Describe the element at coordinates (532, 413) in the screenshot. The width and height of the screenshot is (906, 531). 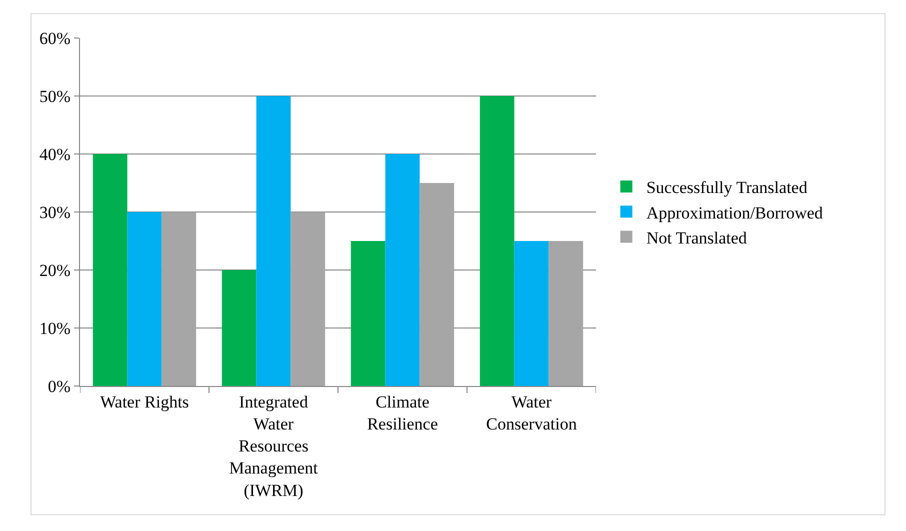
I see `x-tick-label: Water Conservation` at that location.